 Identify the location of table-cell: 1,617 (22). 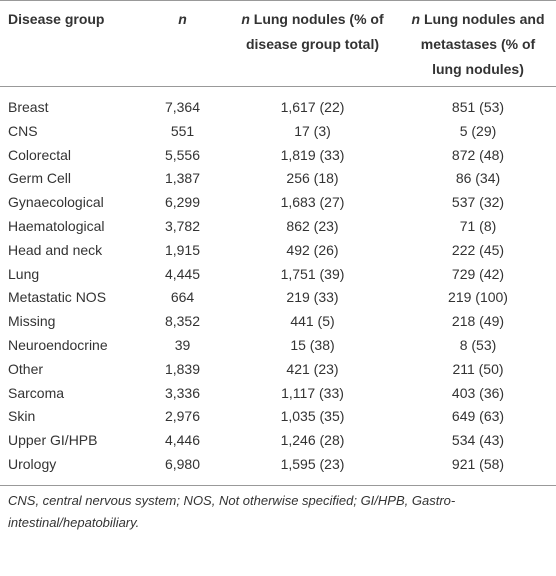
(312, 107).